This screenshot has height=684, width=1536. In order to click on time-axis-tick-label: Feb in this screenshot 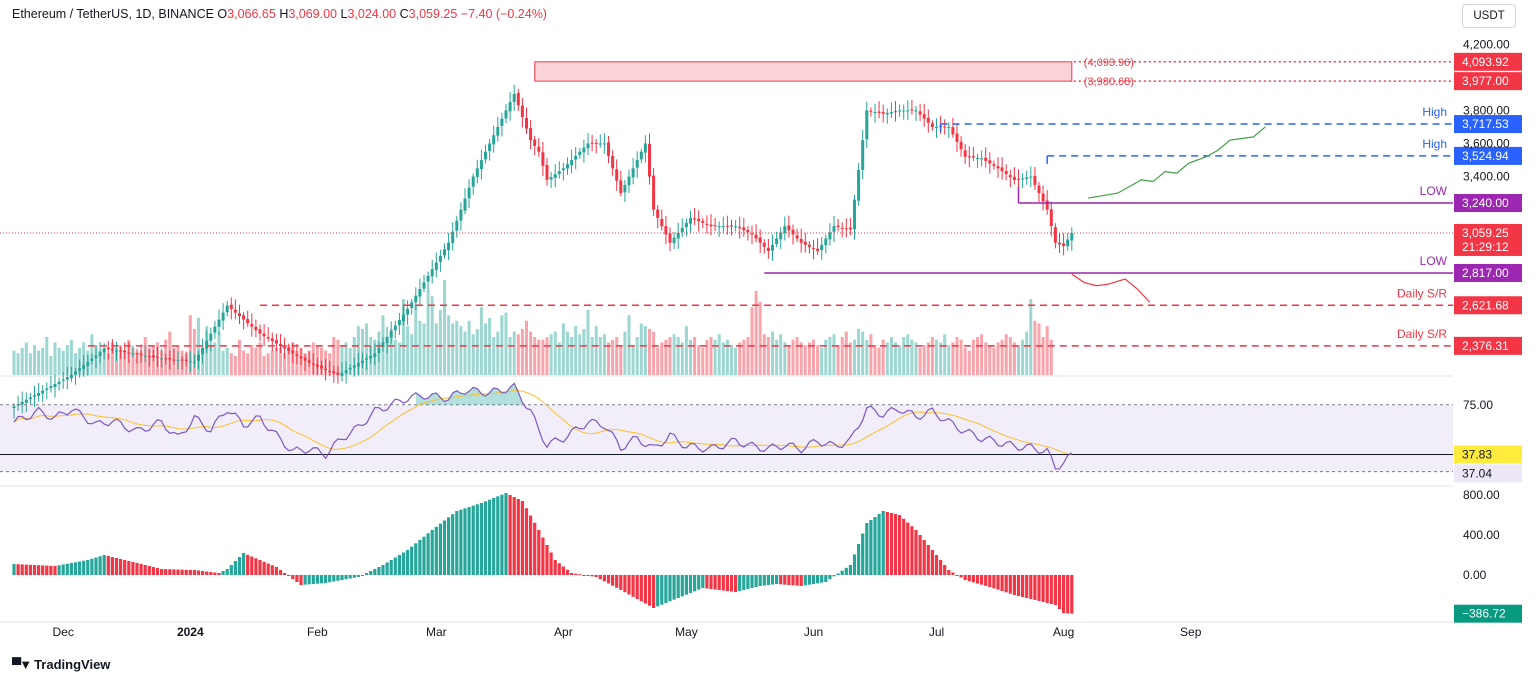, I will do `click(317, 632)`.